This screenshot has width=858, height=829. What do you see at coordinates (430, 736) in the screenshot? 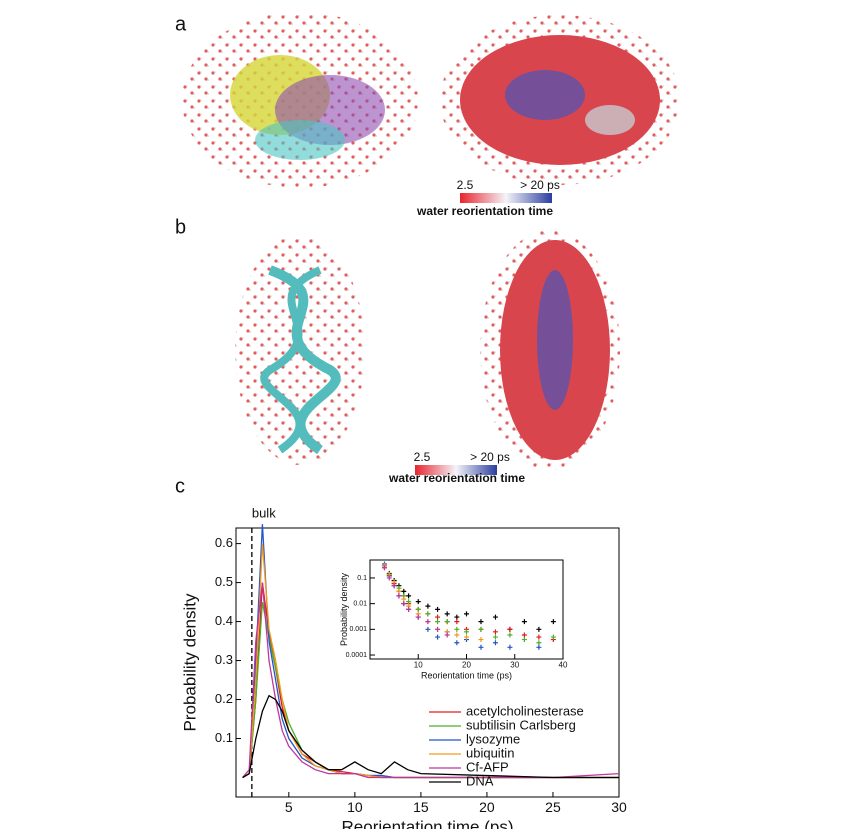
I see `series-line` at bounding box center [430, 736].